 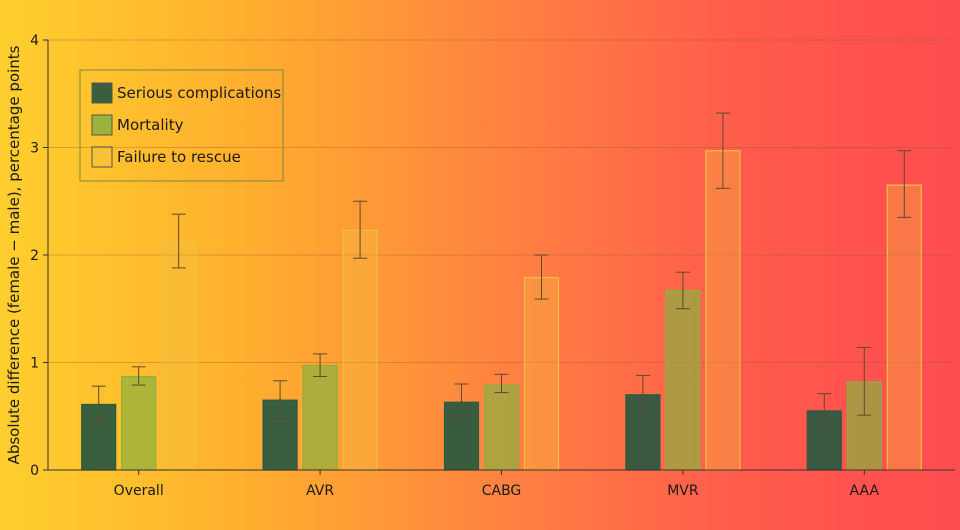 What do you see at coordinates (320, 491) in the screenshot?
I see `x-tick-label: AVR` at bounding box center [320, 491].